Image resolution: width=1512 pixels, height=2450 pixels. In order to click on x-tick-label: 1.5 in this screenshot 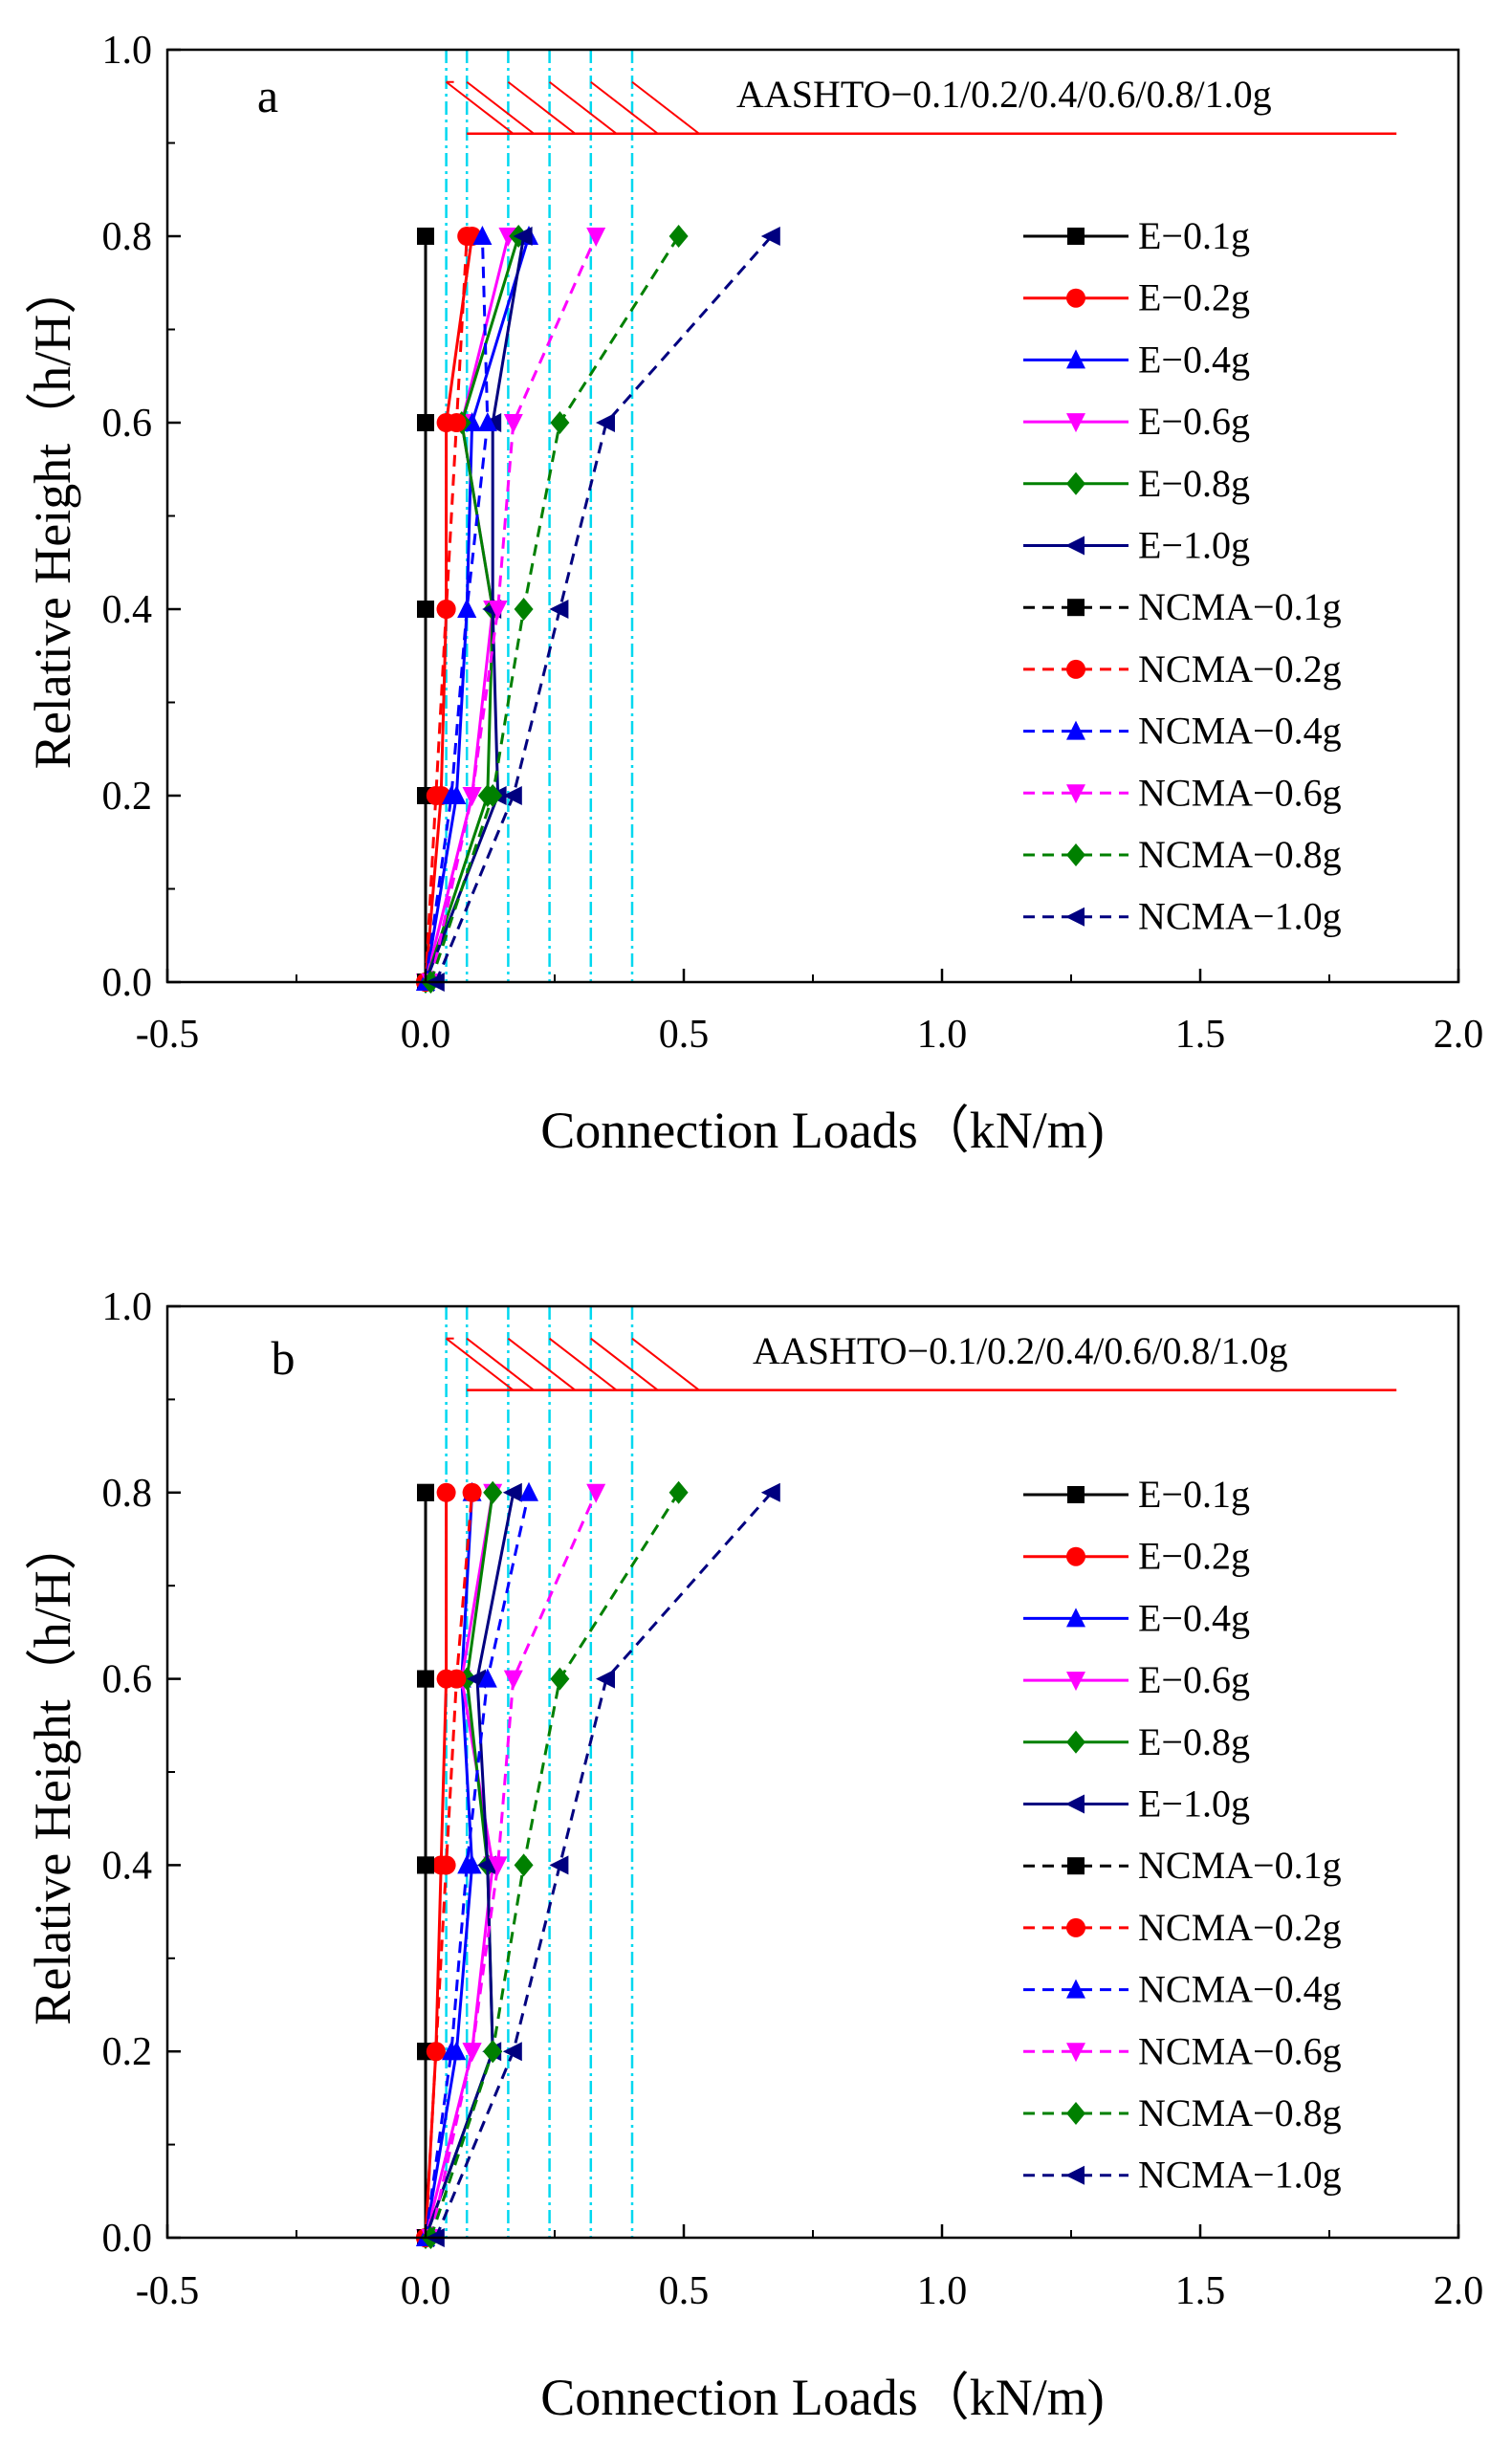, I will do `click(1200, 2291)`.